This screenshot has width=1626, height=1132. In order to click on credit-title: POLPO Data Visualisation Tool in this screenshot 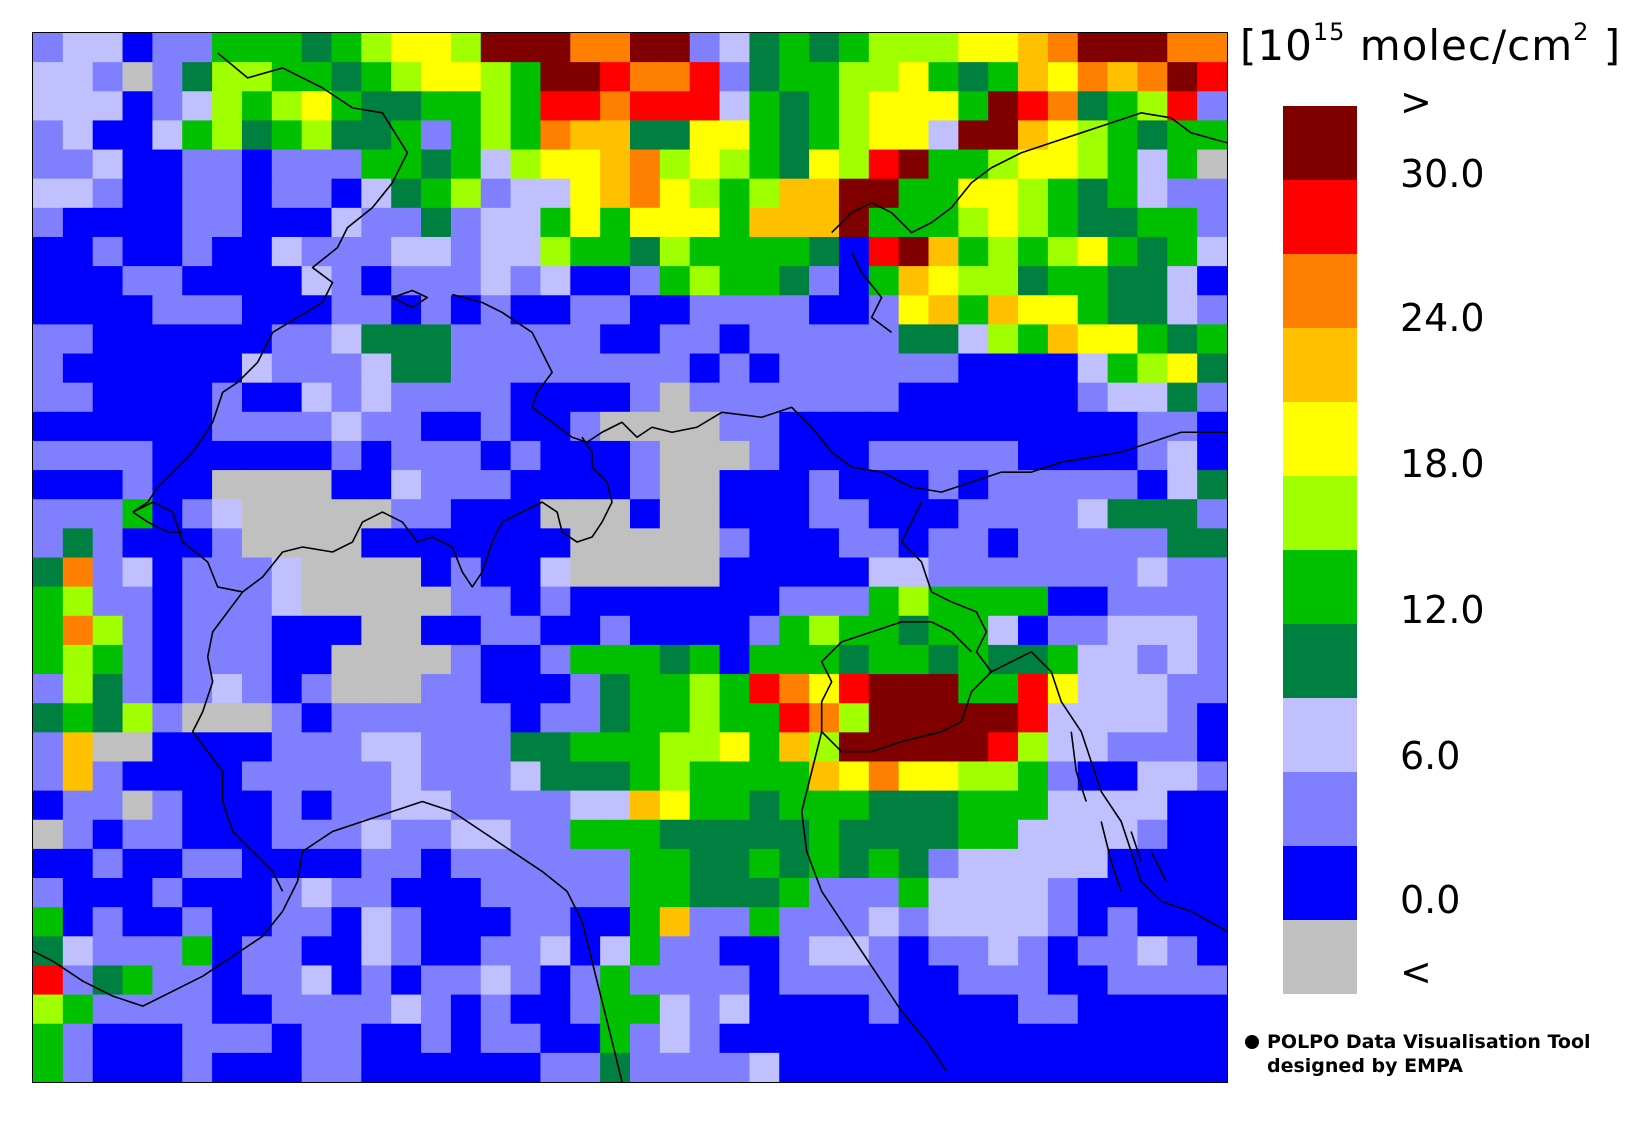, I will do `click(1429, 1042)`.